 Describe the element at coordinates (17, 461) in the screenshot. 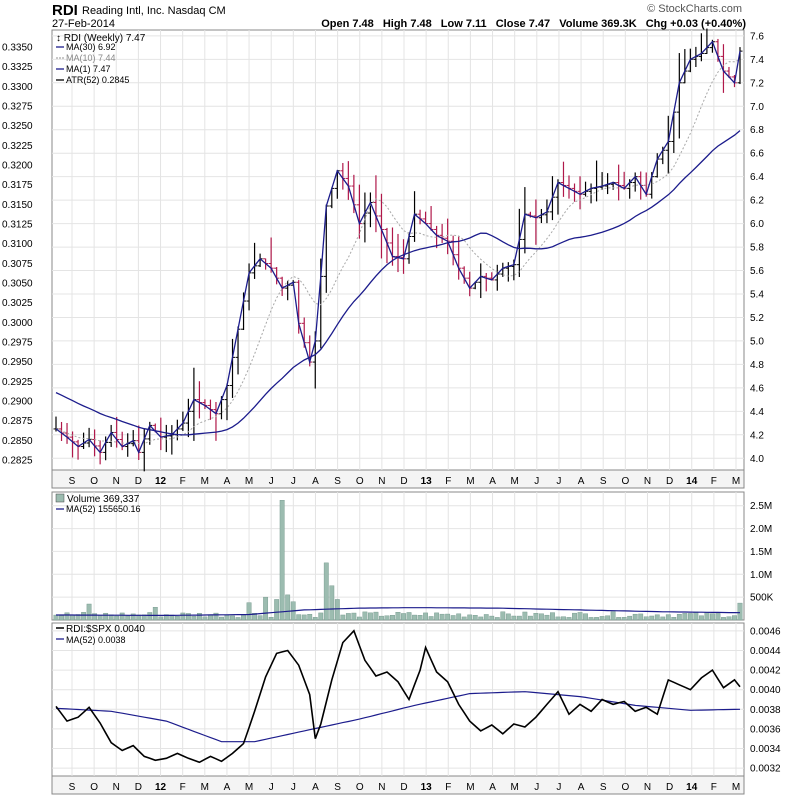

I see `atr-left-tick-label: 0.2825` at that location.